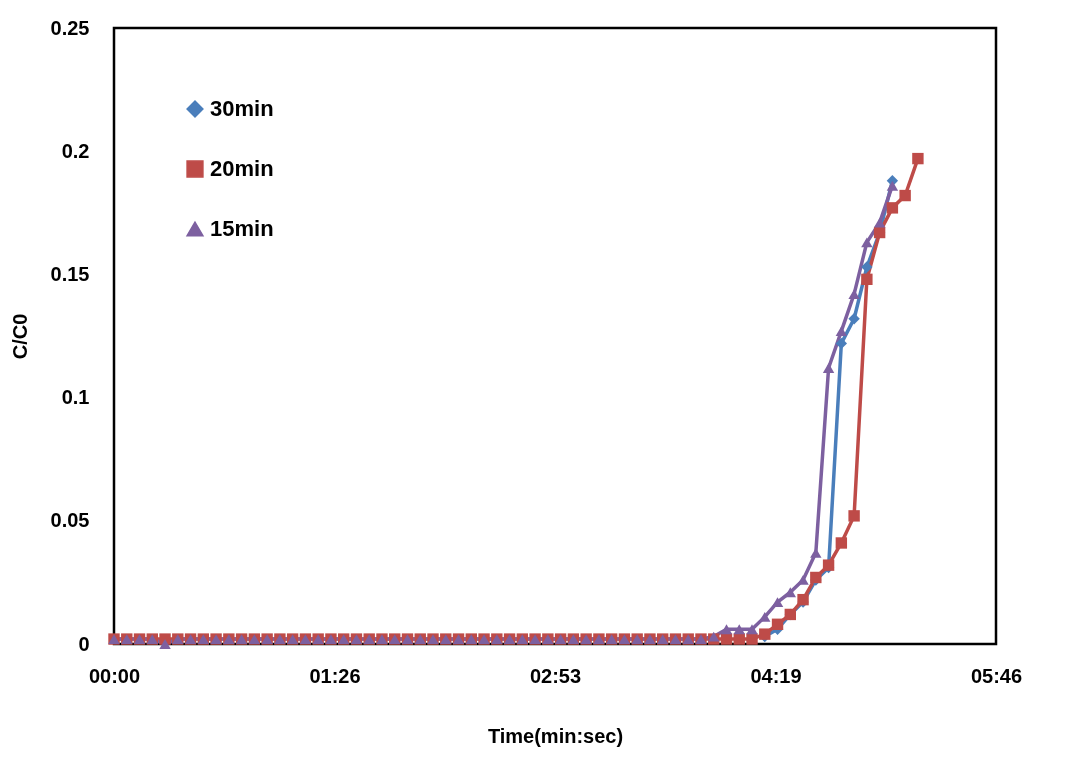  Describe the element at coordinates (19, 336) in the screenshot. I see `y-axis-title: C/C0` at that location.